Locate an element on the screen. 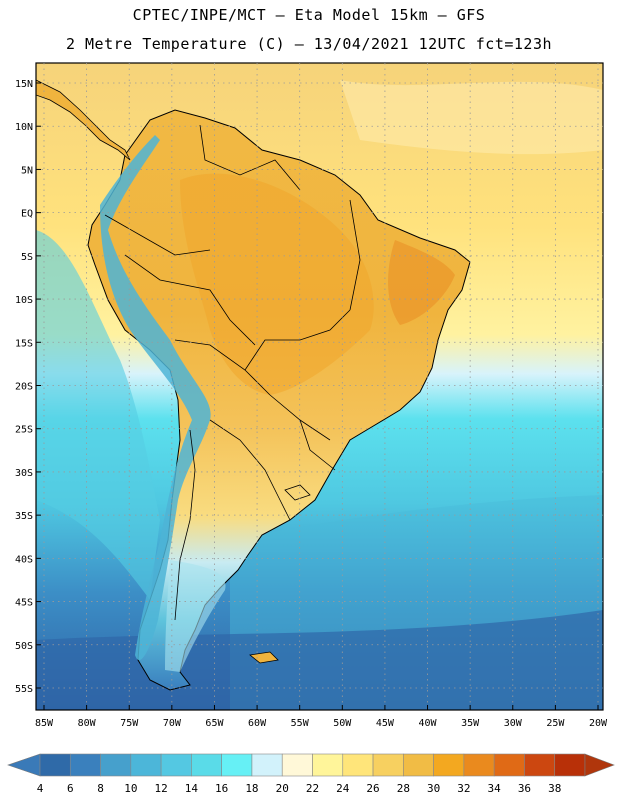 Image resolution: width=618 pixels, height=800 pixels. lat-label: 40S is located at coordinates (24, 559).